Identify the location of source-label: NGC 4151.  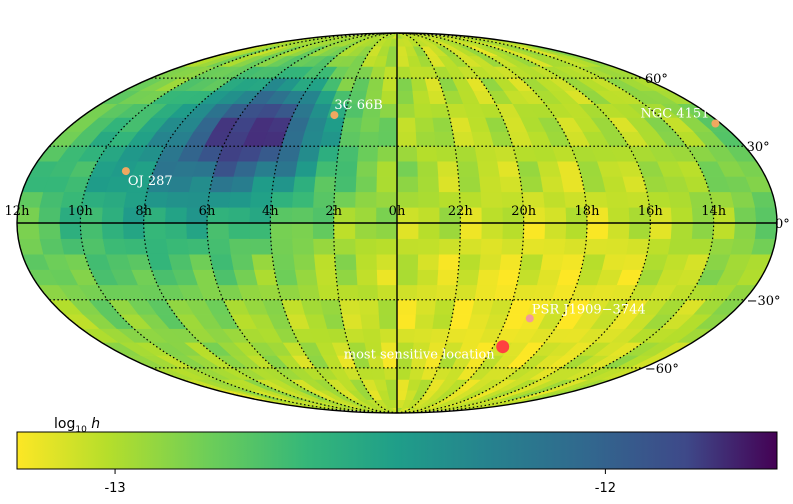
(674, 114).